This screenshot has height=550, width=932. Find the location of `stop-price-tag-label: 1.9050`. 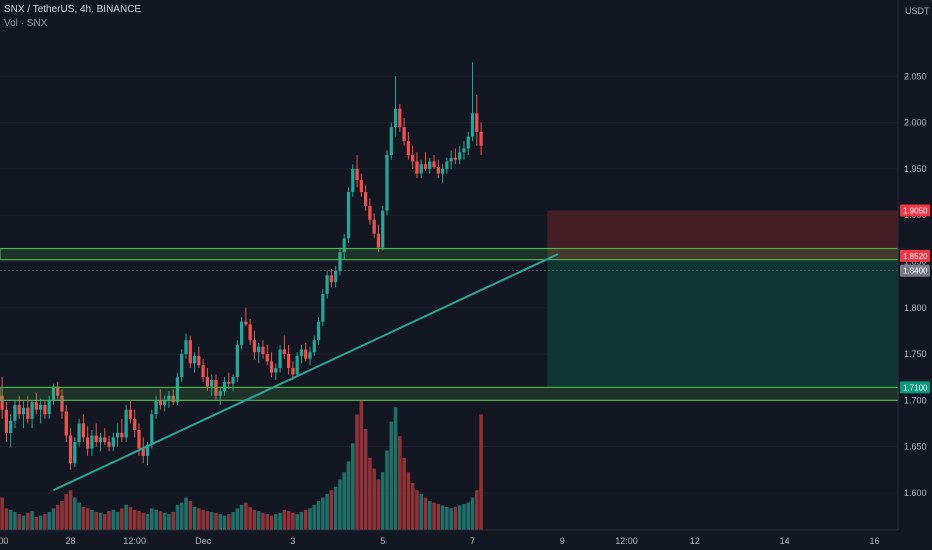

stop-price-tag-label: 1.9050 is located at coordinates (915, 211).